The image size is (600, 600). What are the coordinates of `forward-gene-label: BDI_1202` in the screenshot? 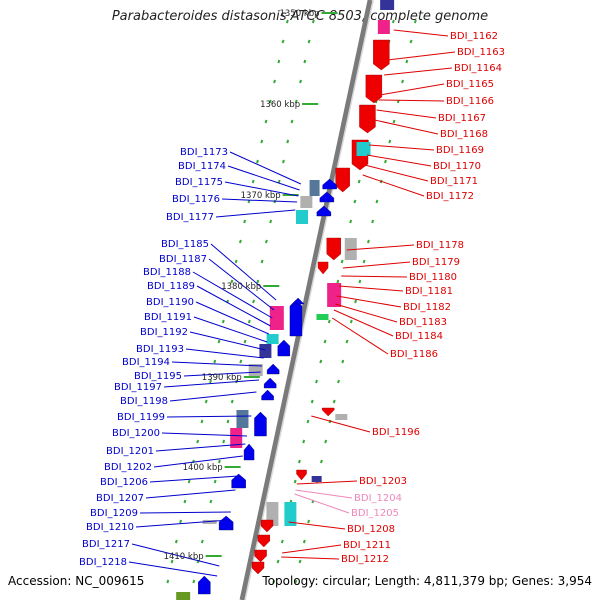 It's located at (128, 467).